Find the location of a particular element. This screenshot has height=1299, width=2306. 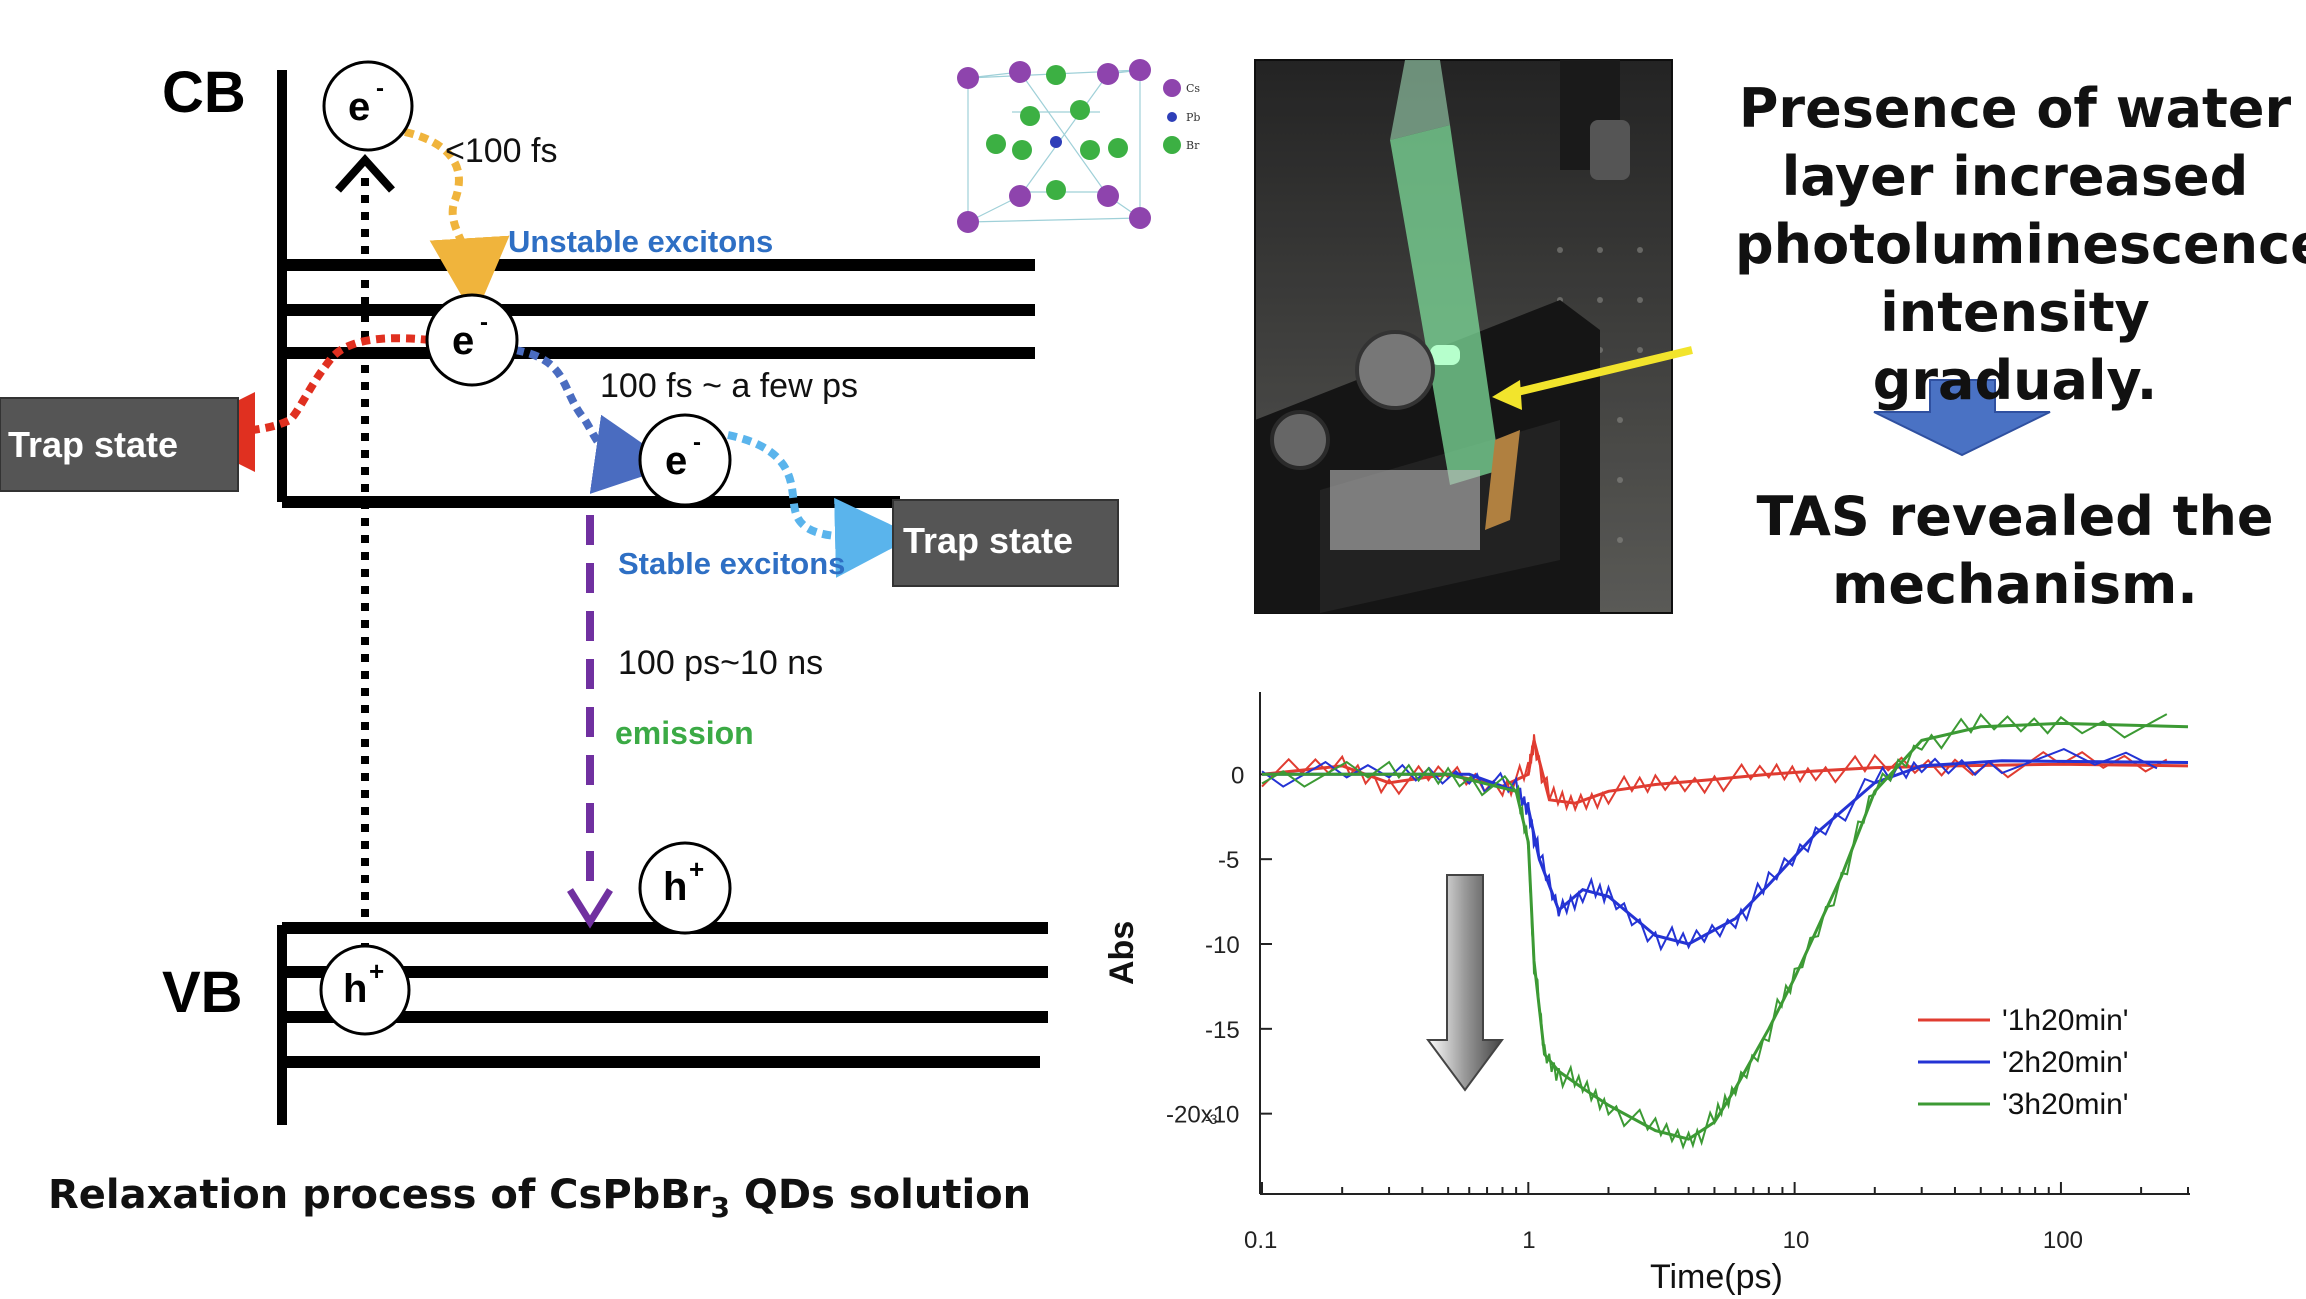

caption-suffix: QDs solution is located at coordinates (880, 1195).